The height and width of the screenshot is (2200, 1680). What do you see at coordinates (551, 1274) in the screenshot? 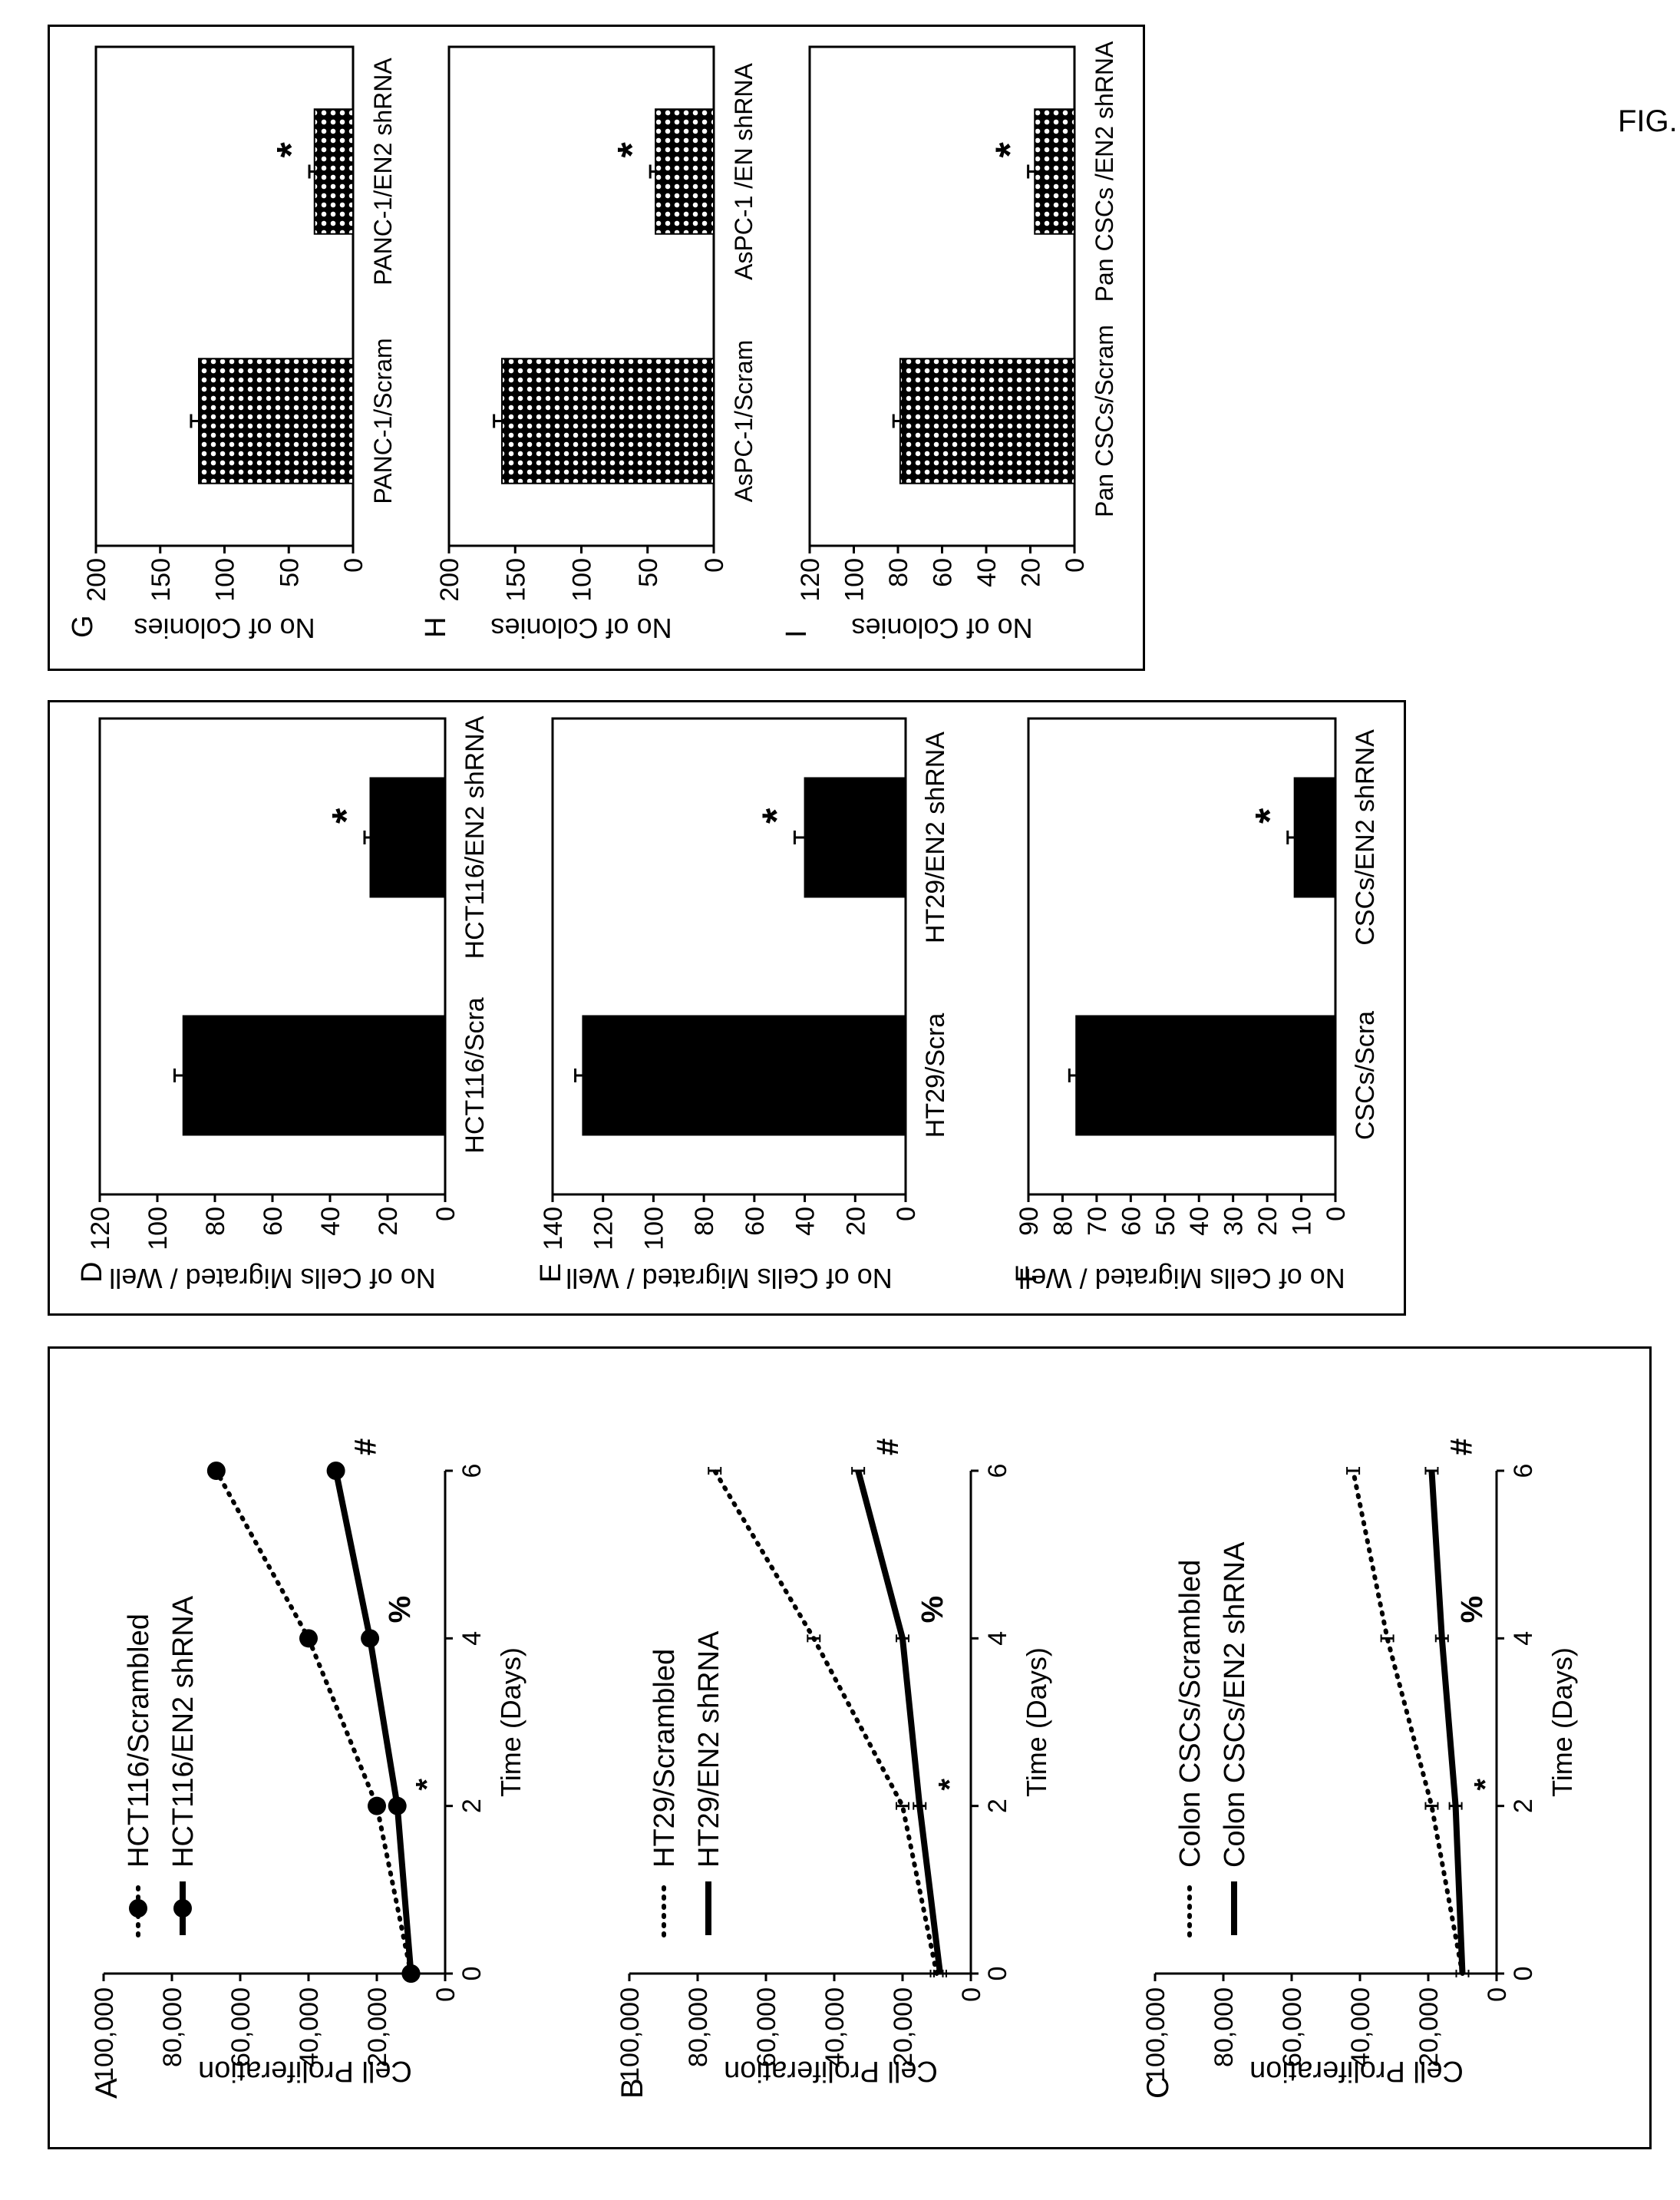
I see `panel-letter: E` at bounding box center [551, 1274].